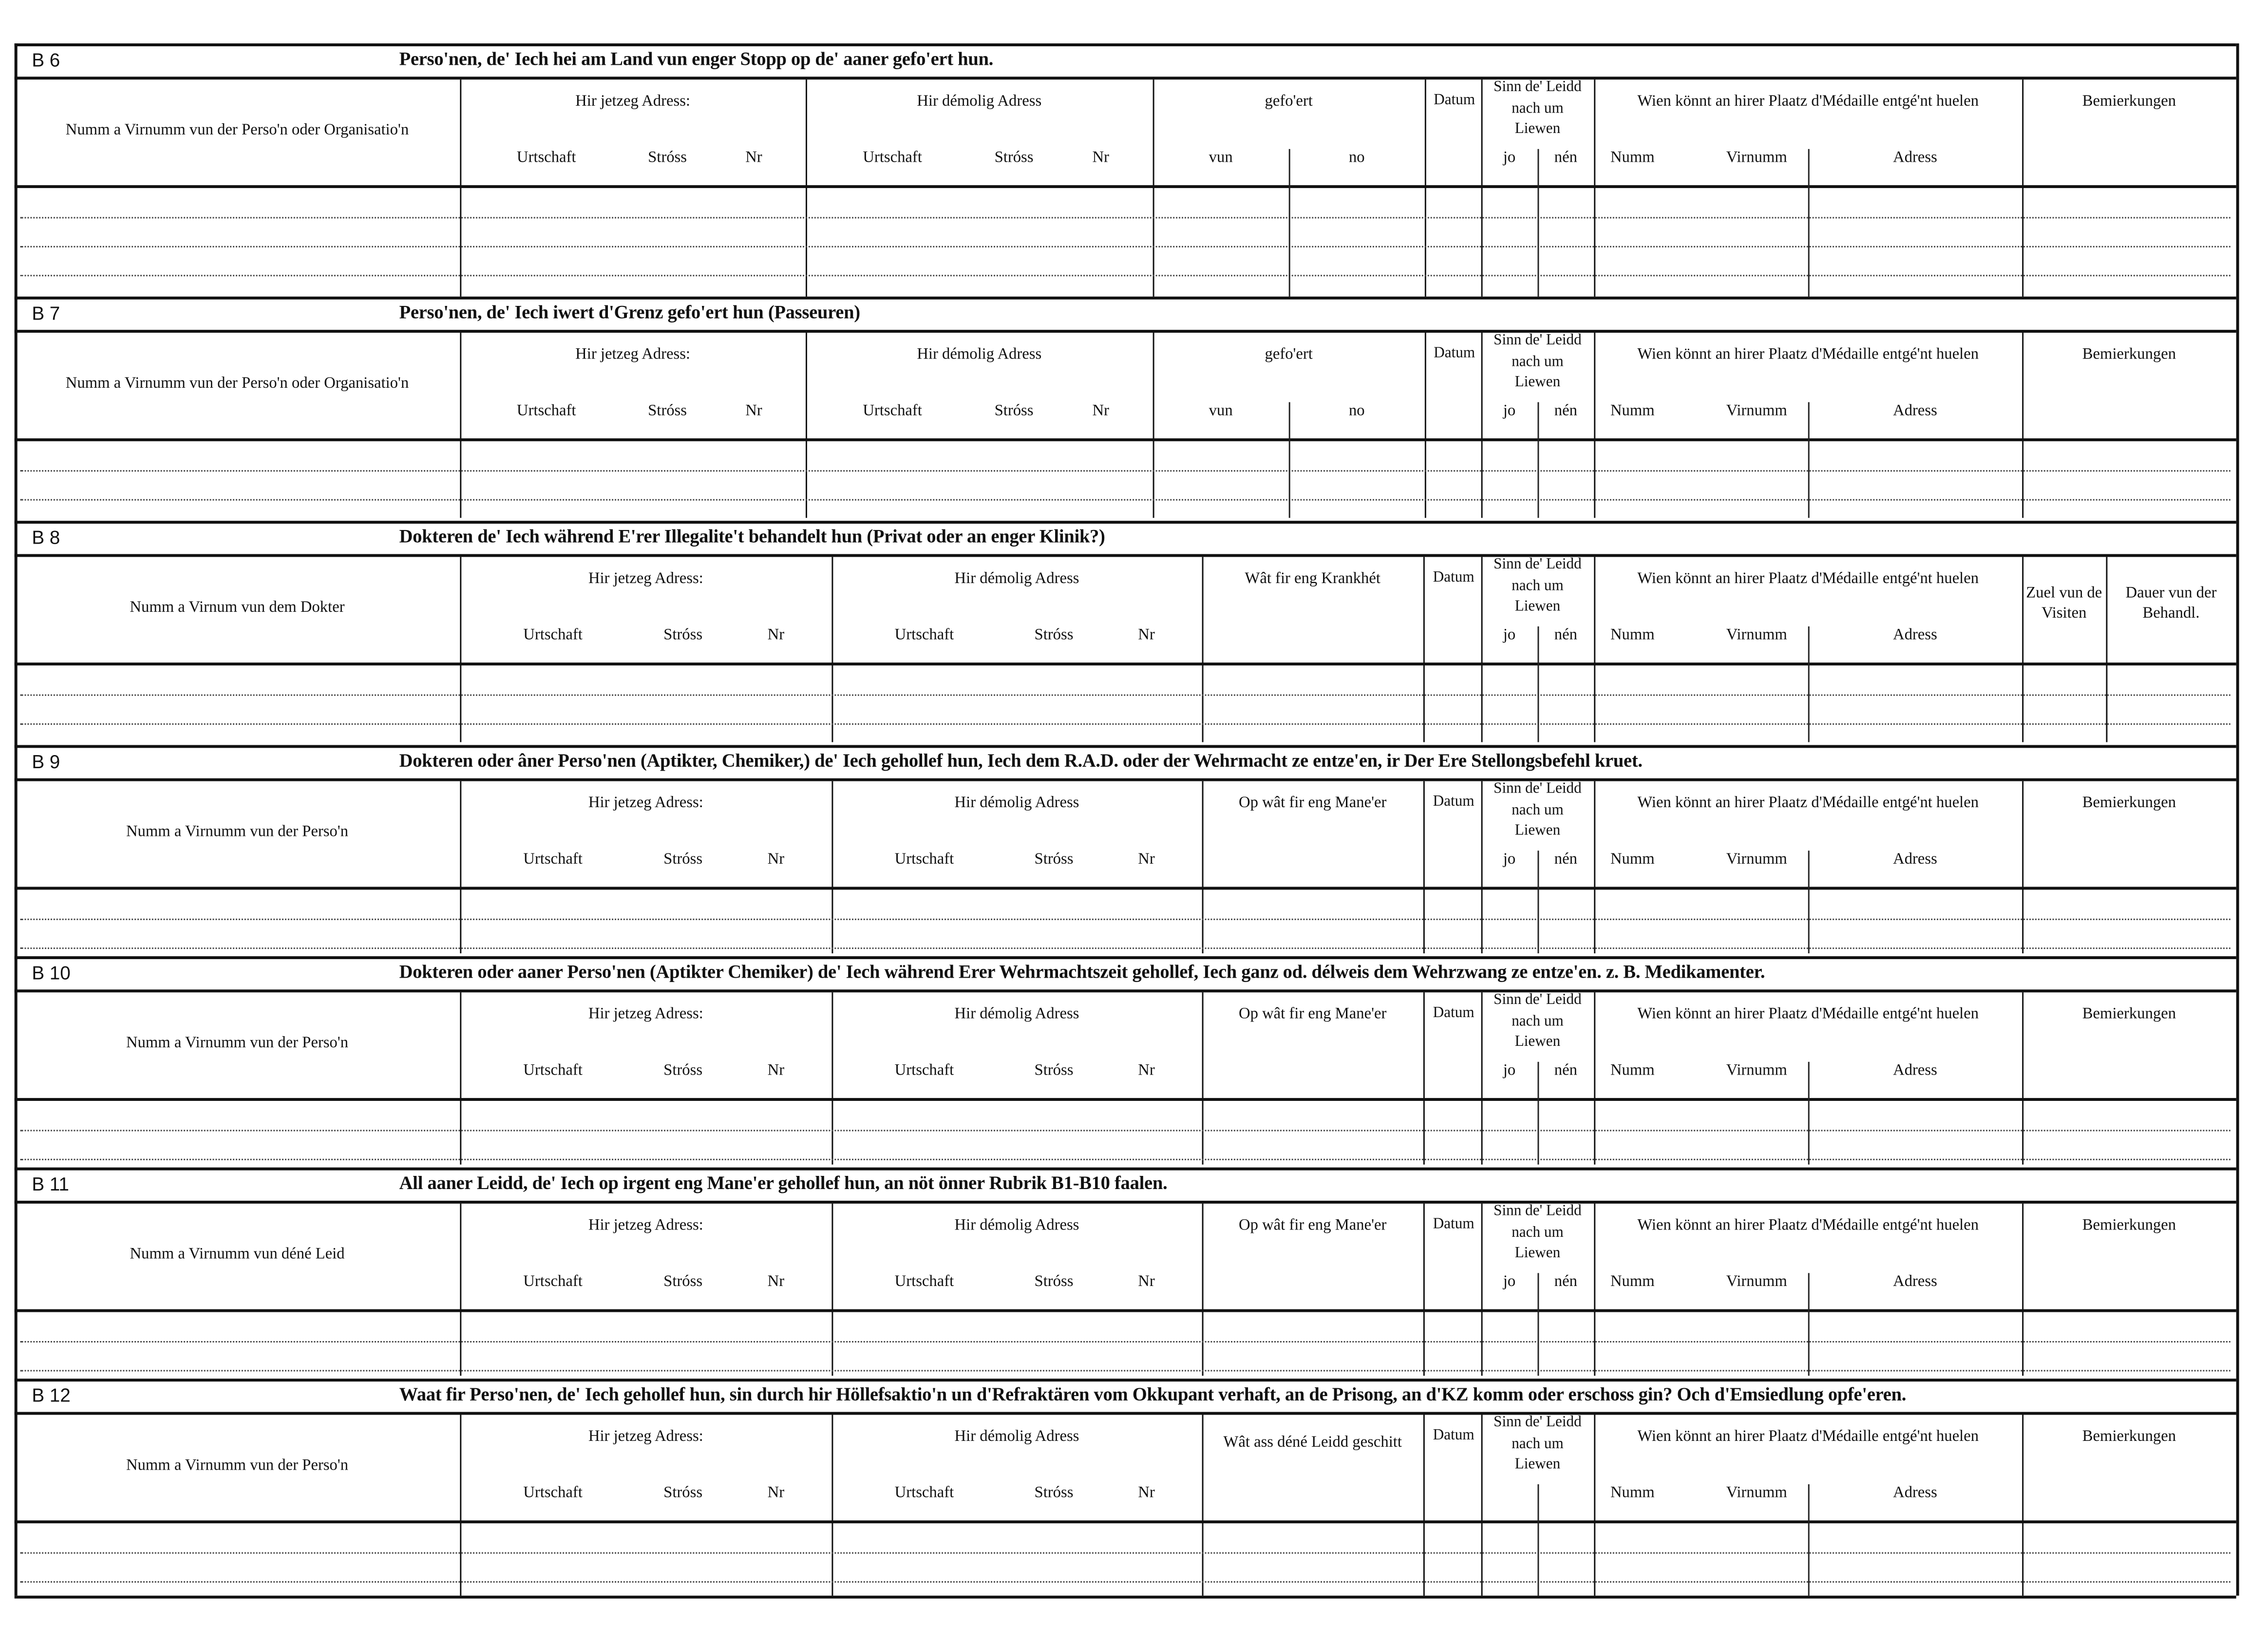  I want to click on column-header-label: Wât ass déné Leidd geschitt, so click(1313, 1442).